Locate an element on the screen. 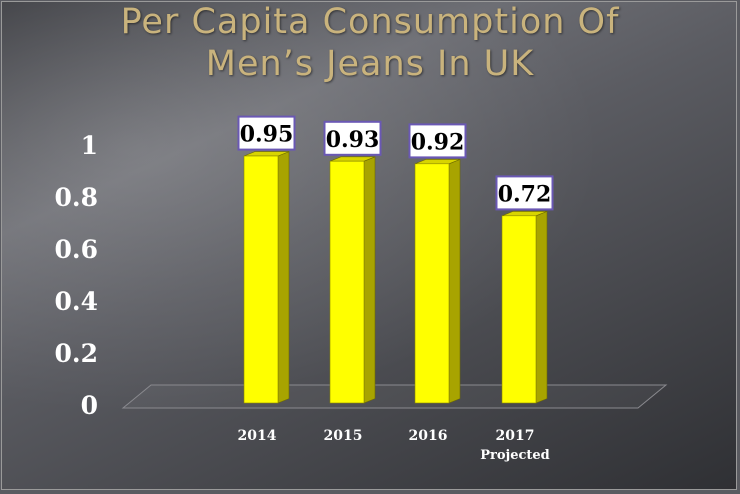  data-label: 0.93 is located at coordinates (353, 140).